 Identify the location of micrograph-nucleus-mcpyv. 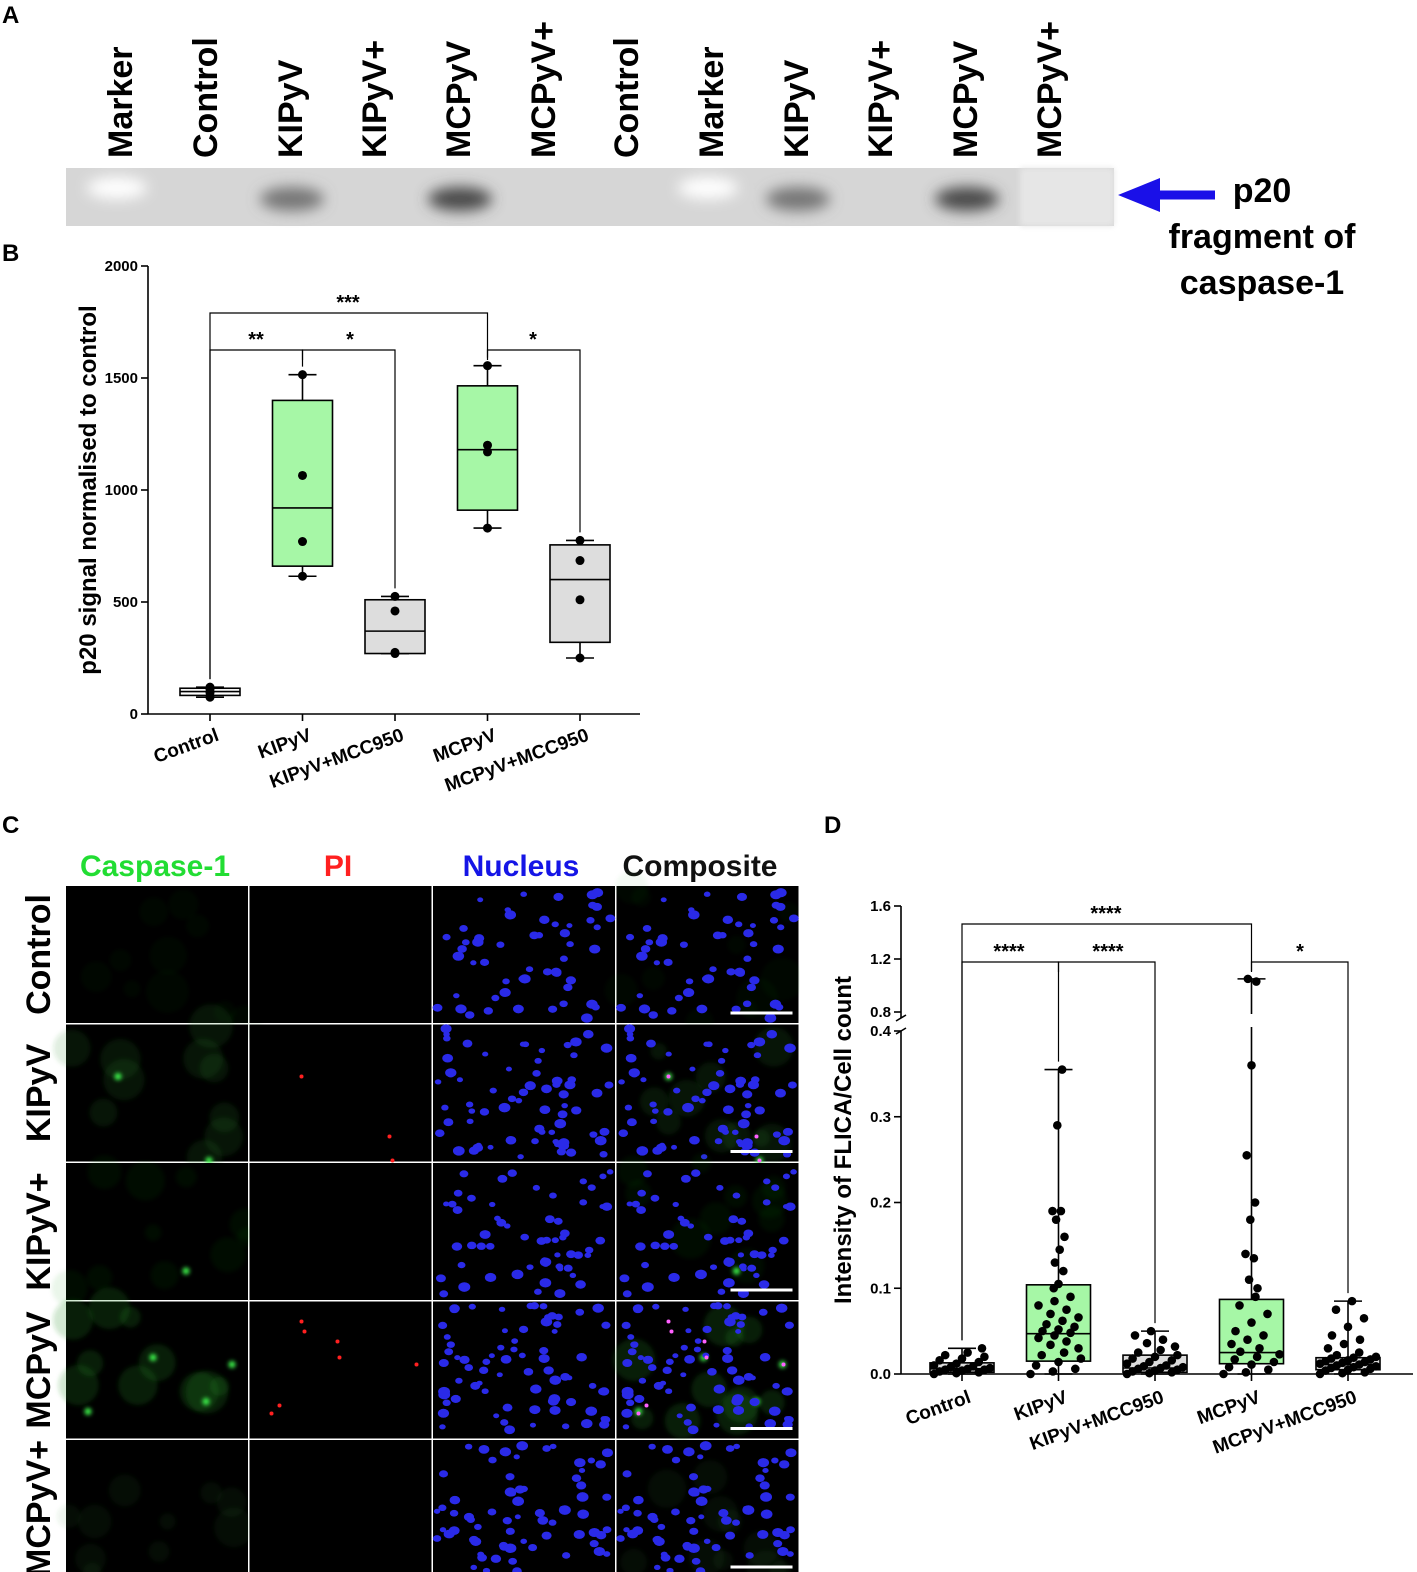
(524, 1370).